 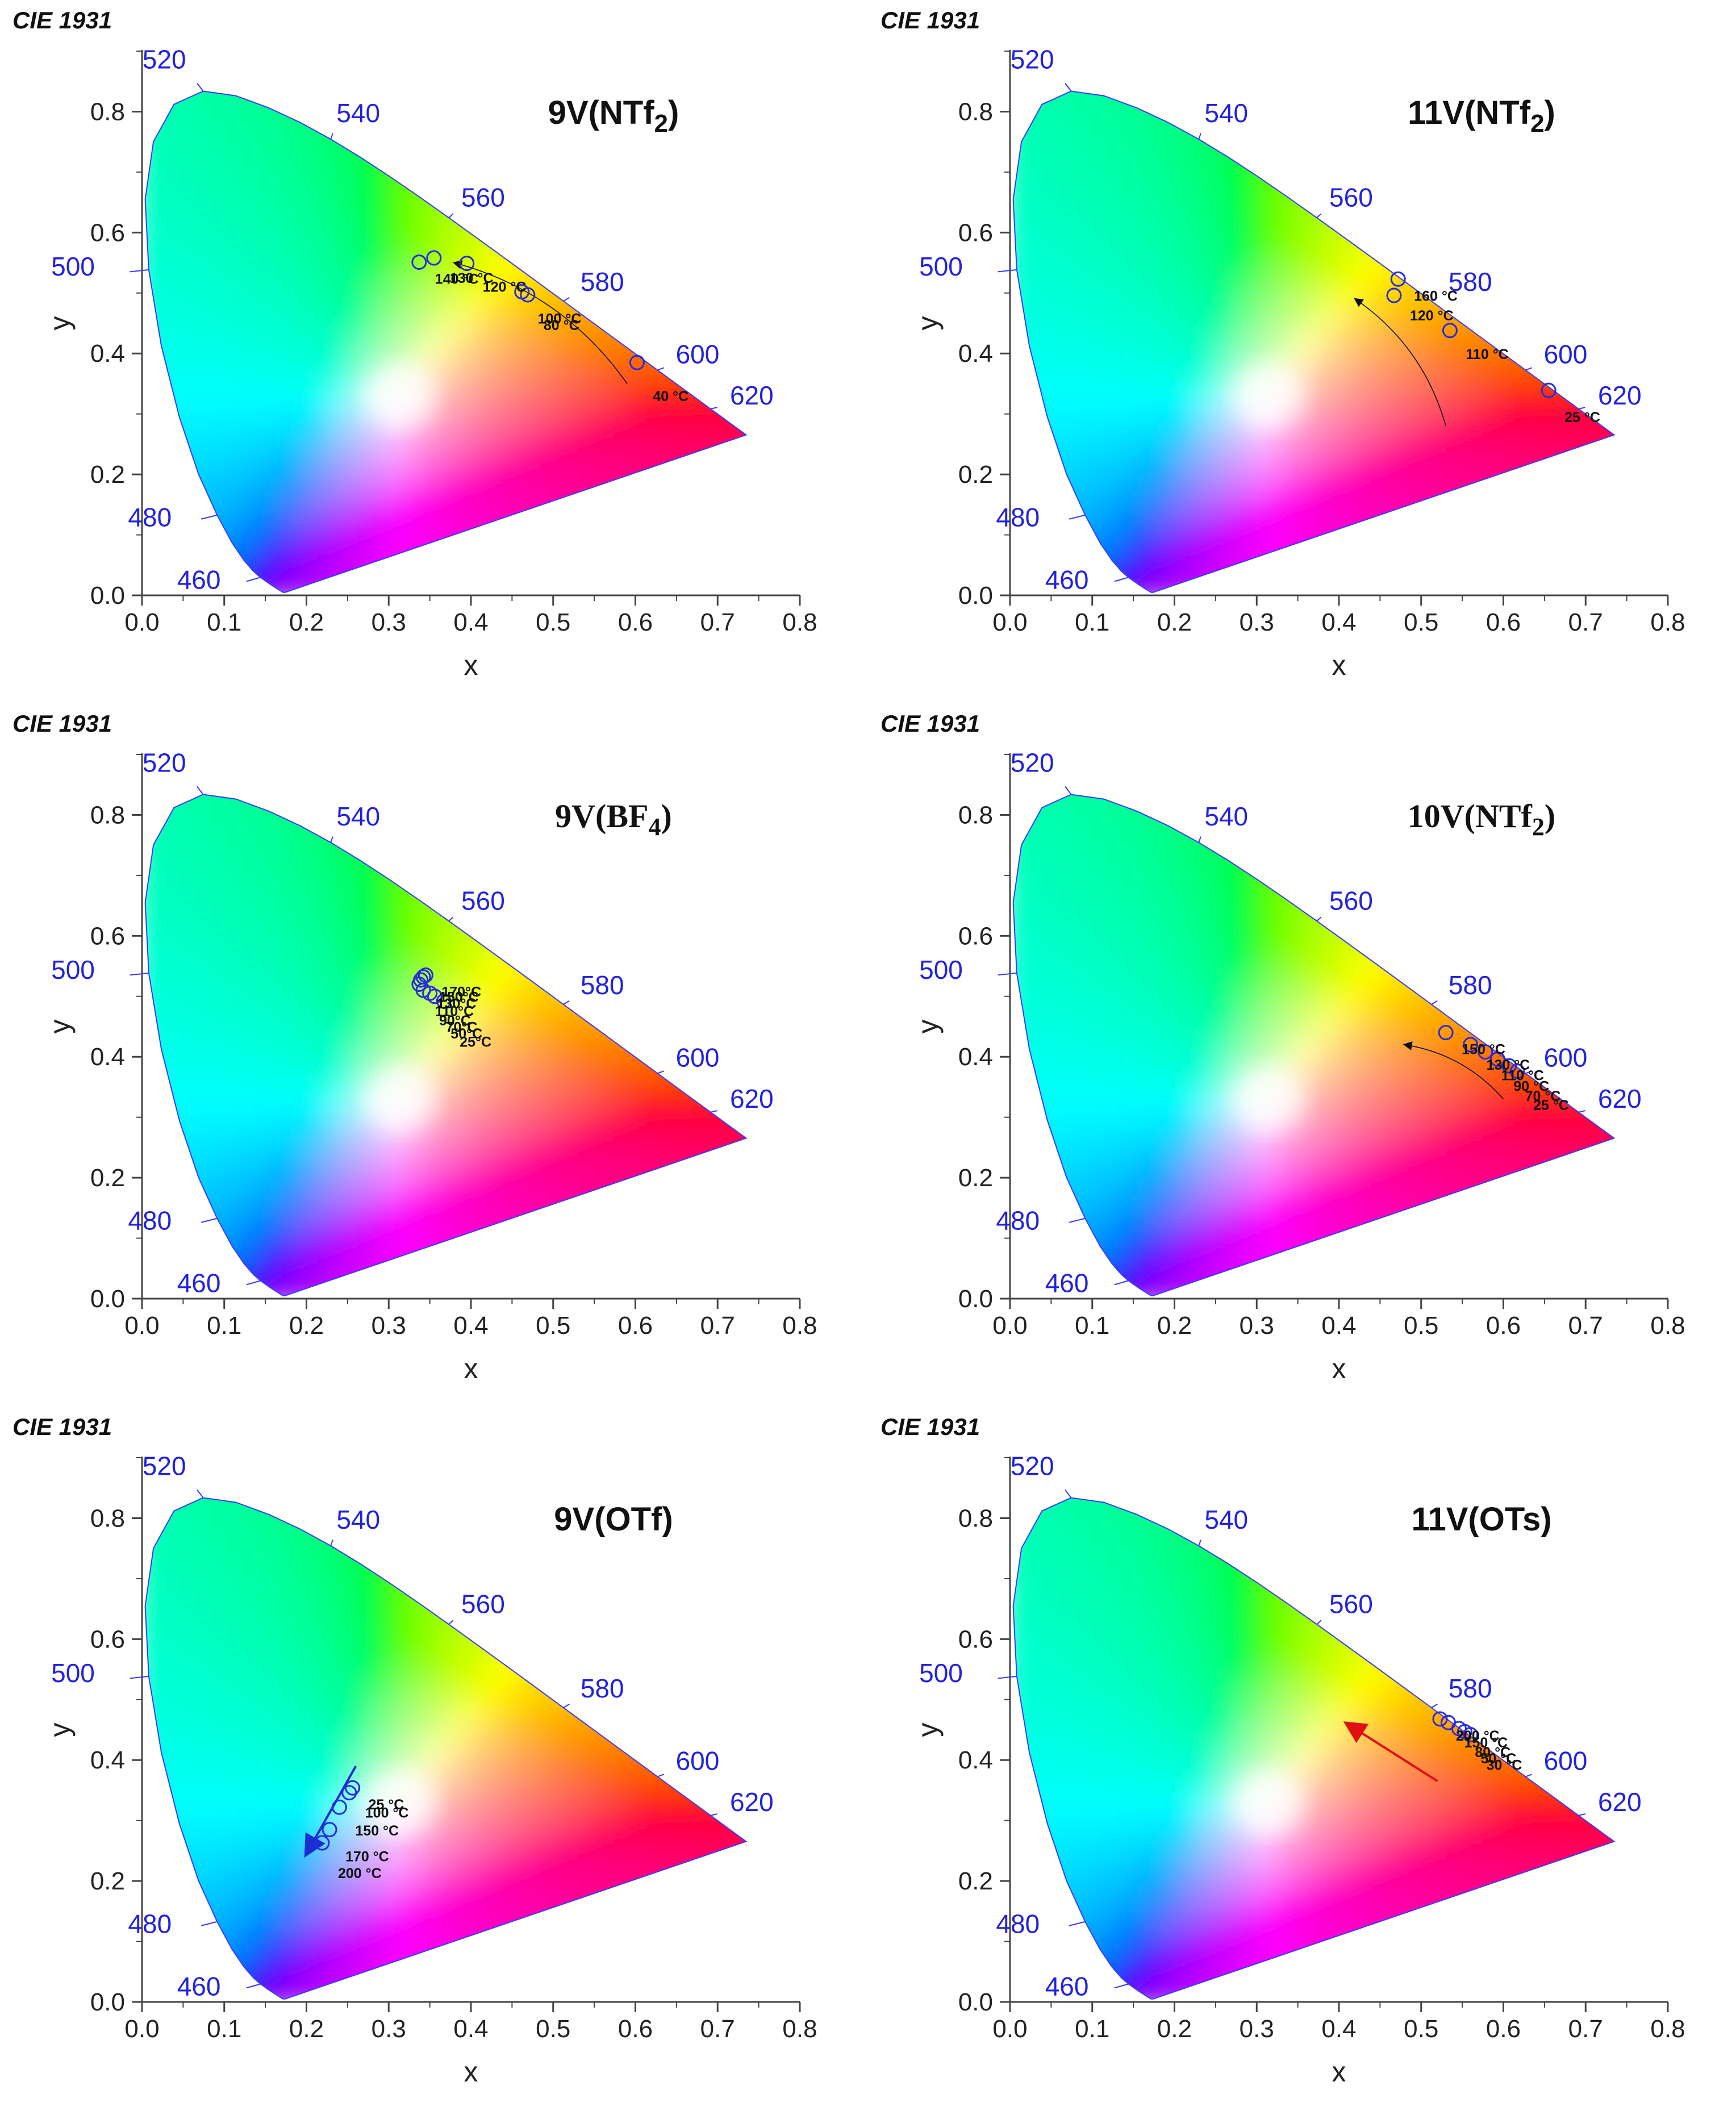 I want to click on data-point-label: 200 °C, so click(x=1478, y=1736).